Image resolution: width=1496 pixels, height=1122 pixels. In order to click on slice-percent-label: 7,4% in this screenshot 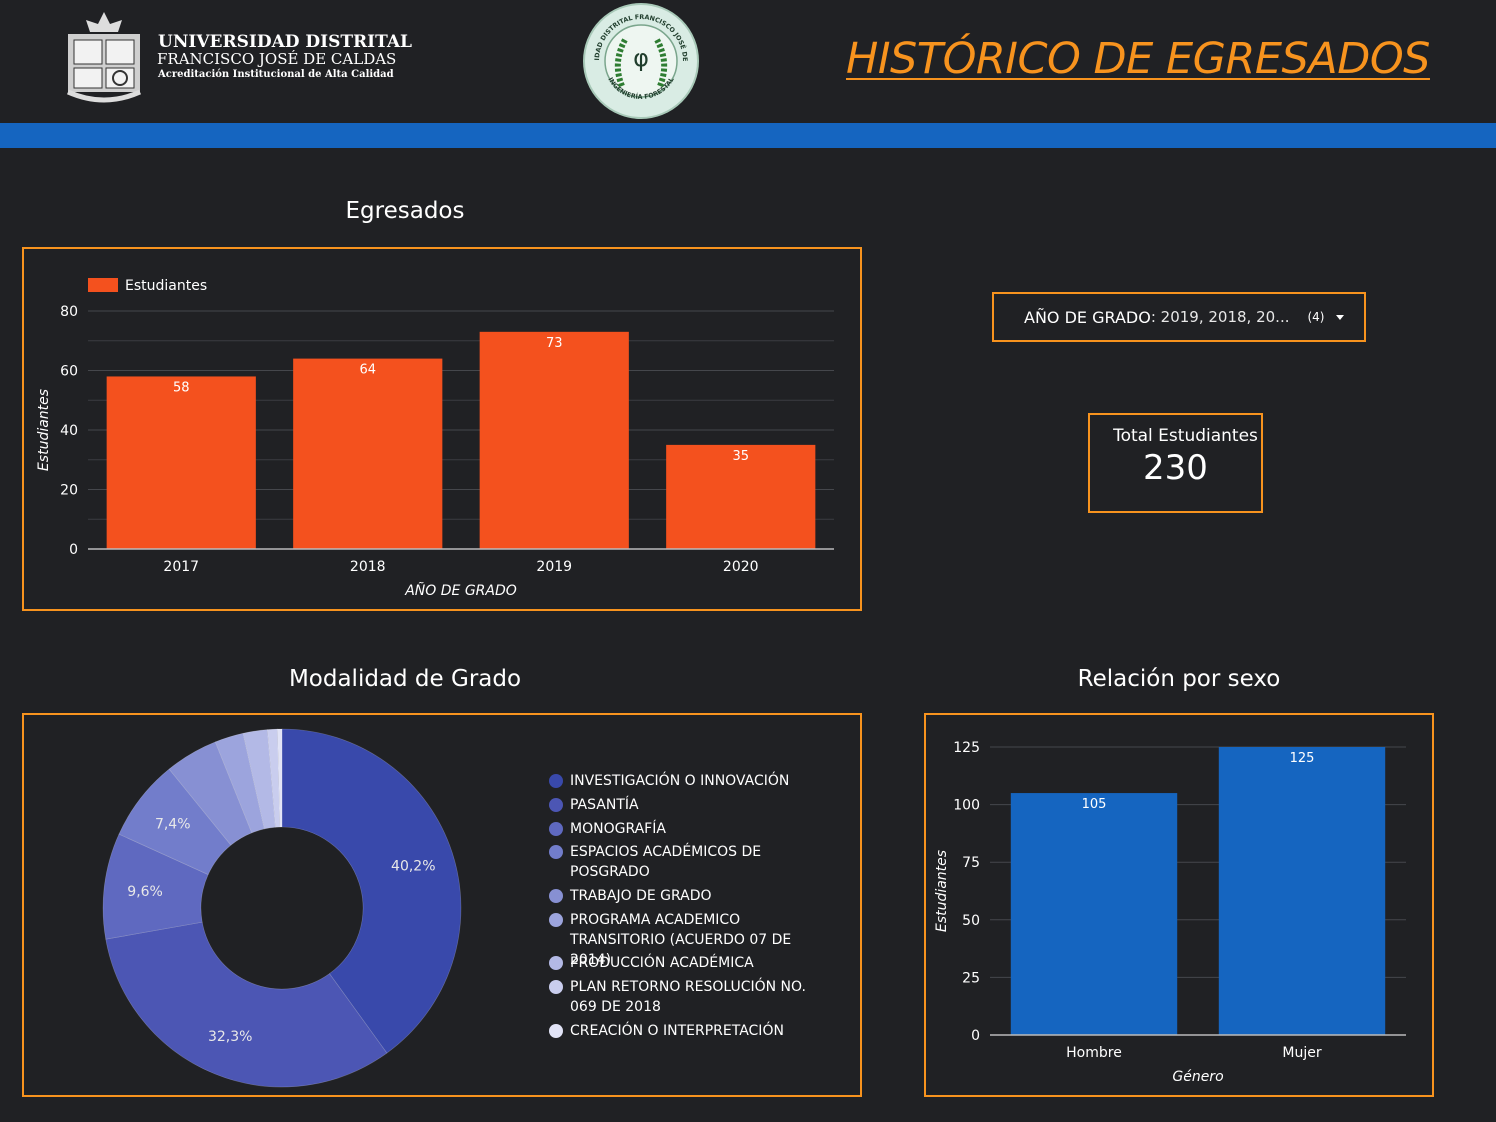, I will do `click(173, 825)`.